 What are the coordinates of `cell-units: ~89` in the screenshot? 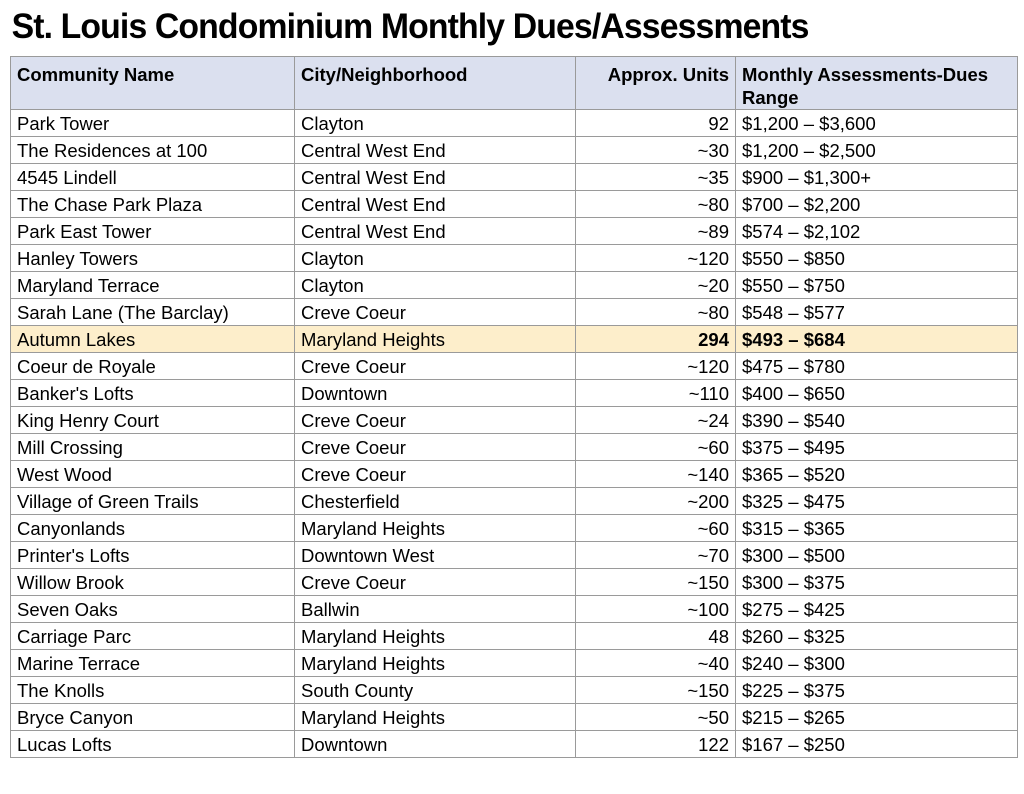 It's located at (655, 231).